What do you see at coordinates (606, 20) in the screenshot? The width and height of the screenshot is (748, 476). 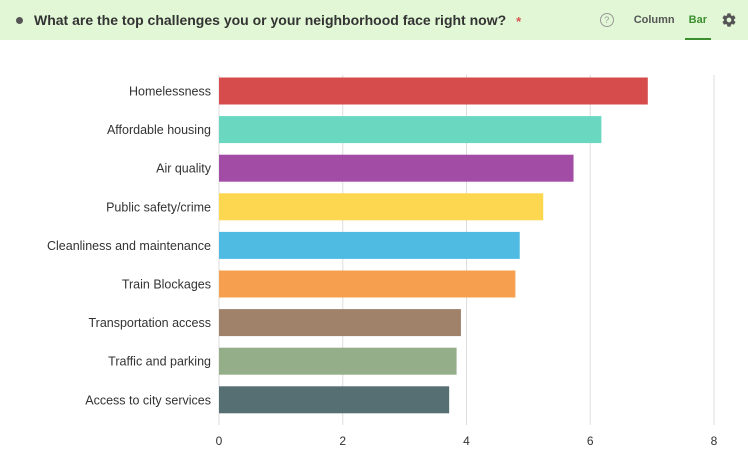 I see `question-circle-icon: ?` at bounding box center [606, 20].